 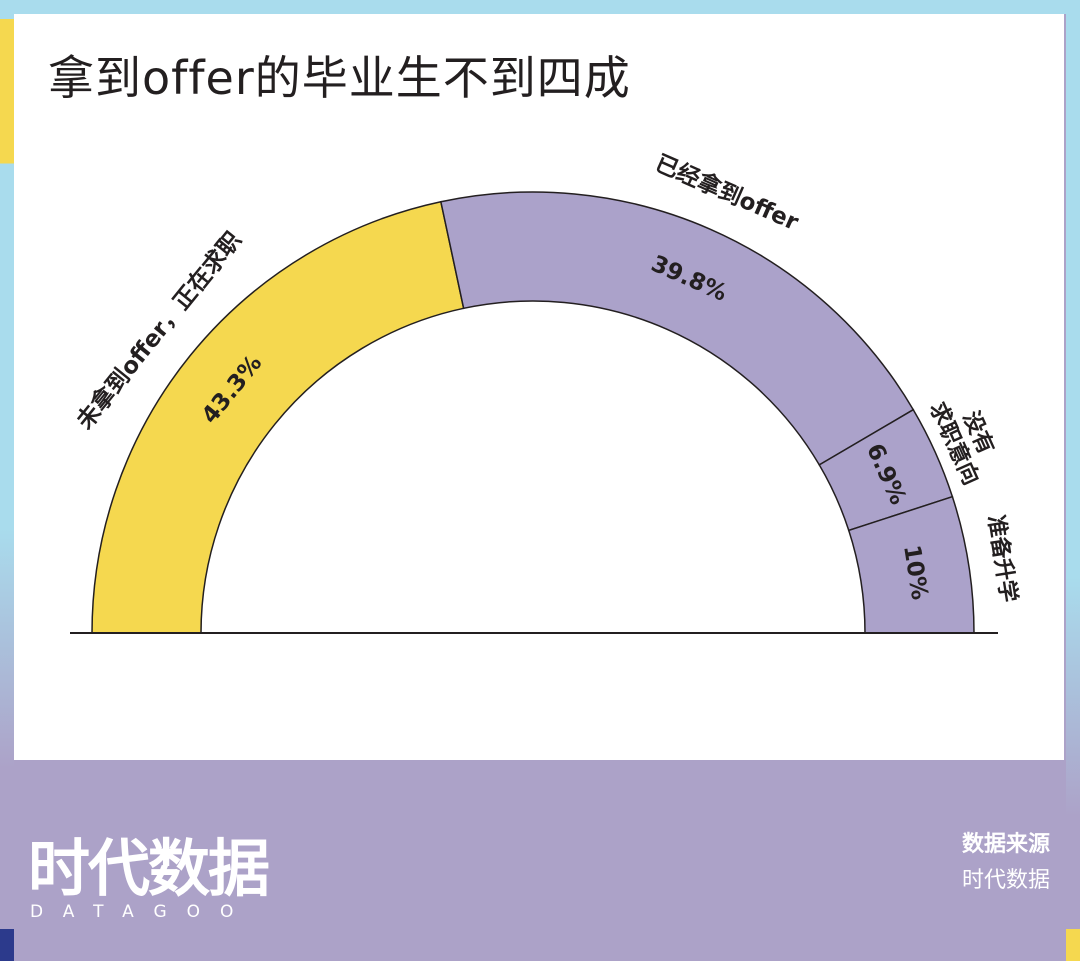 I want to click on brand-logo: 时代数据, so click(x=149, y=868).